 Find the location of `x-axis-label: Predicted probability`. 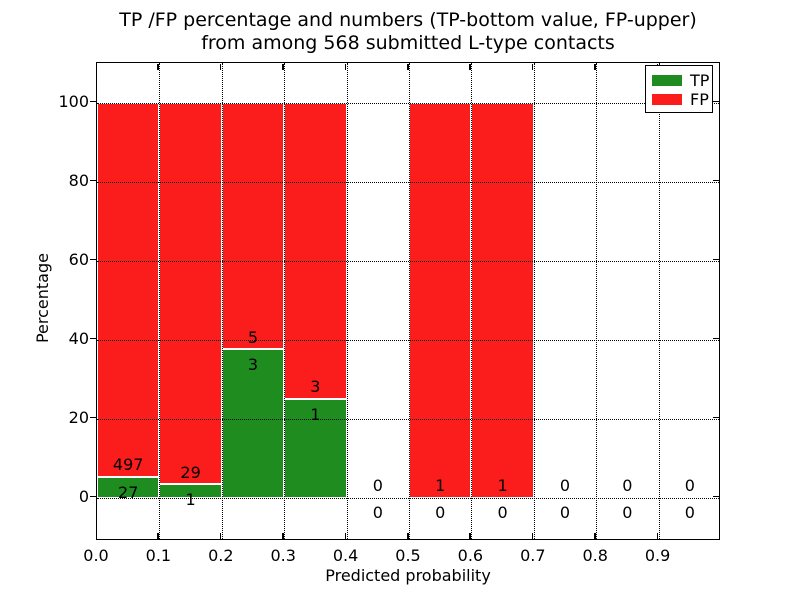

x-axis-label: Predicted probability is located at coordinates (408, 575).